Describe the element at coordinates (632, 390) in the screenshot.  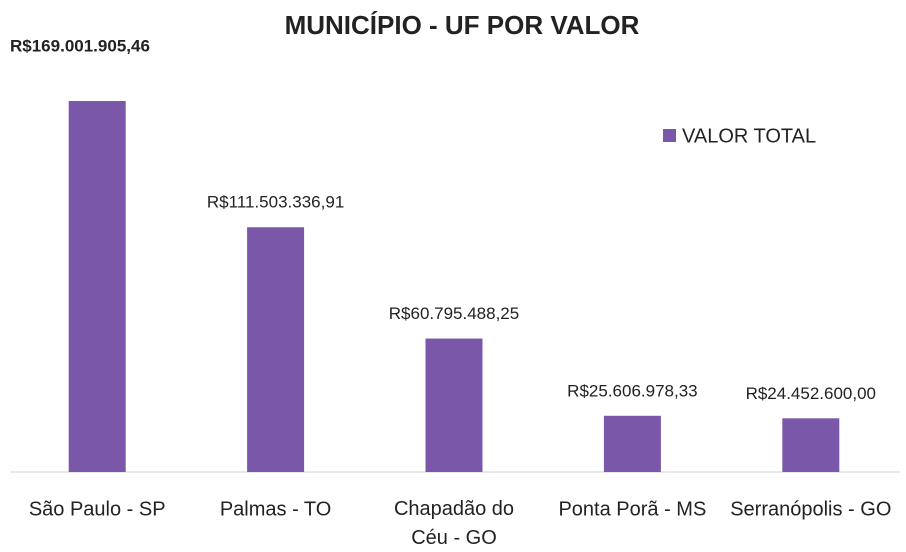
I see `data-label: R$25.606.978,33` at that location.